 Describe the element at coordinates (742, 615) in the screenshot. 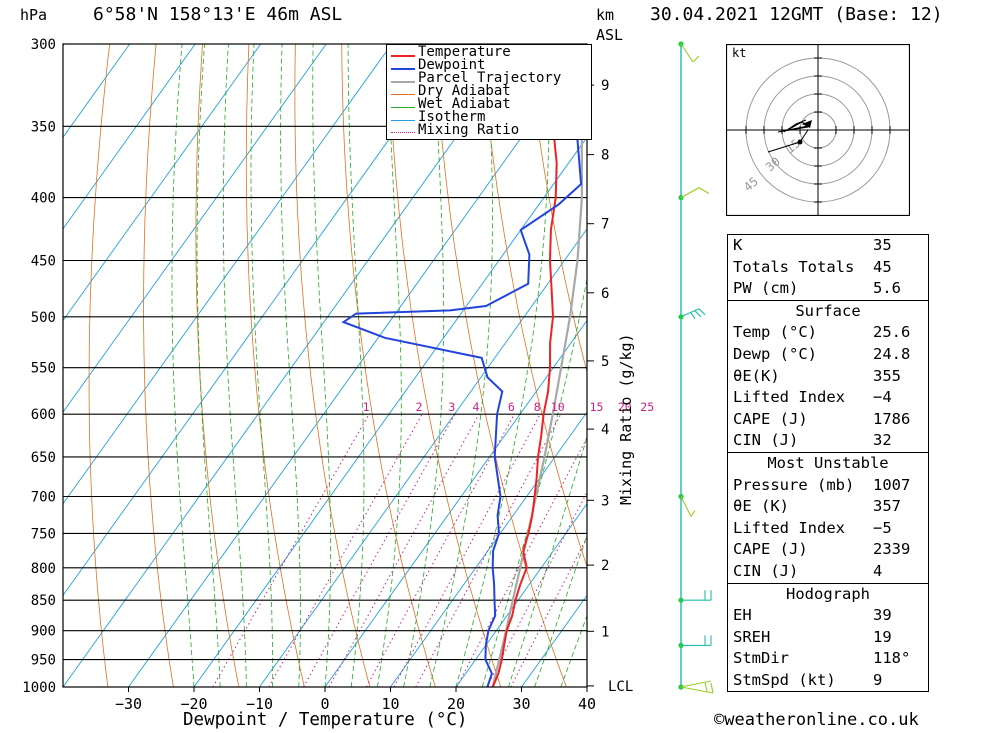

I see `eh-label: EH` at that location.